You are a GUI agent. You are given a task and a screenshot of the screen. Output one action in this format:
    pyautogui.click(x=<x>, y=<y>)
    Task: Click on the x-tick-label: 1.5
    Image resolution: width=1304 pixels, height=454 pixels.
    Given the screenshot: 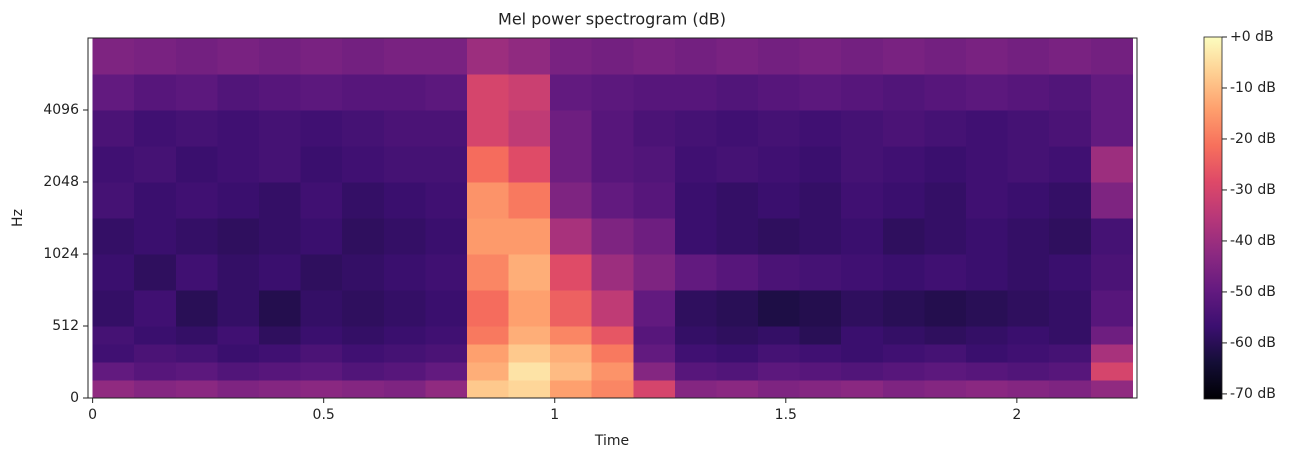 What is the action you would take?
    pyautogui.click(x=786, y=415)
    